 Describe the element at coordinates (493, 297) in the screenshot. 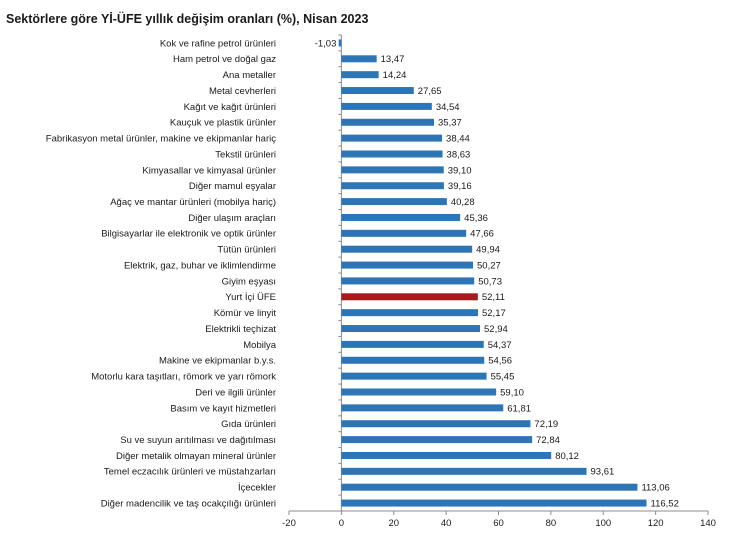

I see `value-label: 52,11` at that location.